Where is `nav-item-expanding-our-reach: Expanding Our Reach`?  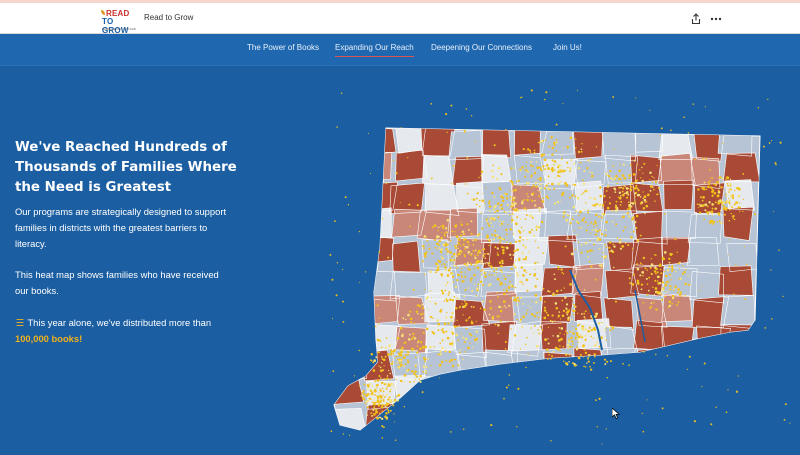 nav-item-expanding-our-reach: Expanding Our Reach is located at coordinates (374, 50).